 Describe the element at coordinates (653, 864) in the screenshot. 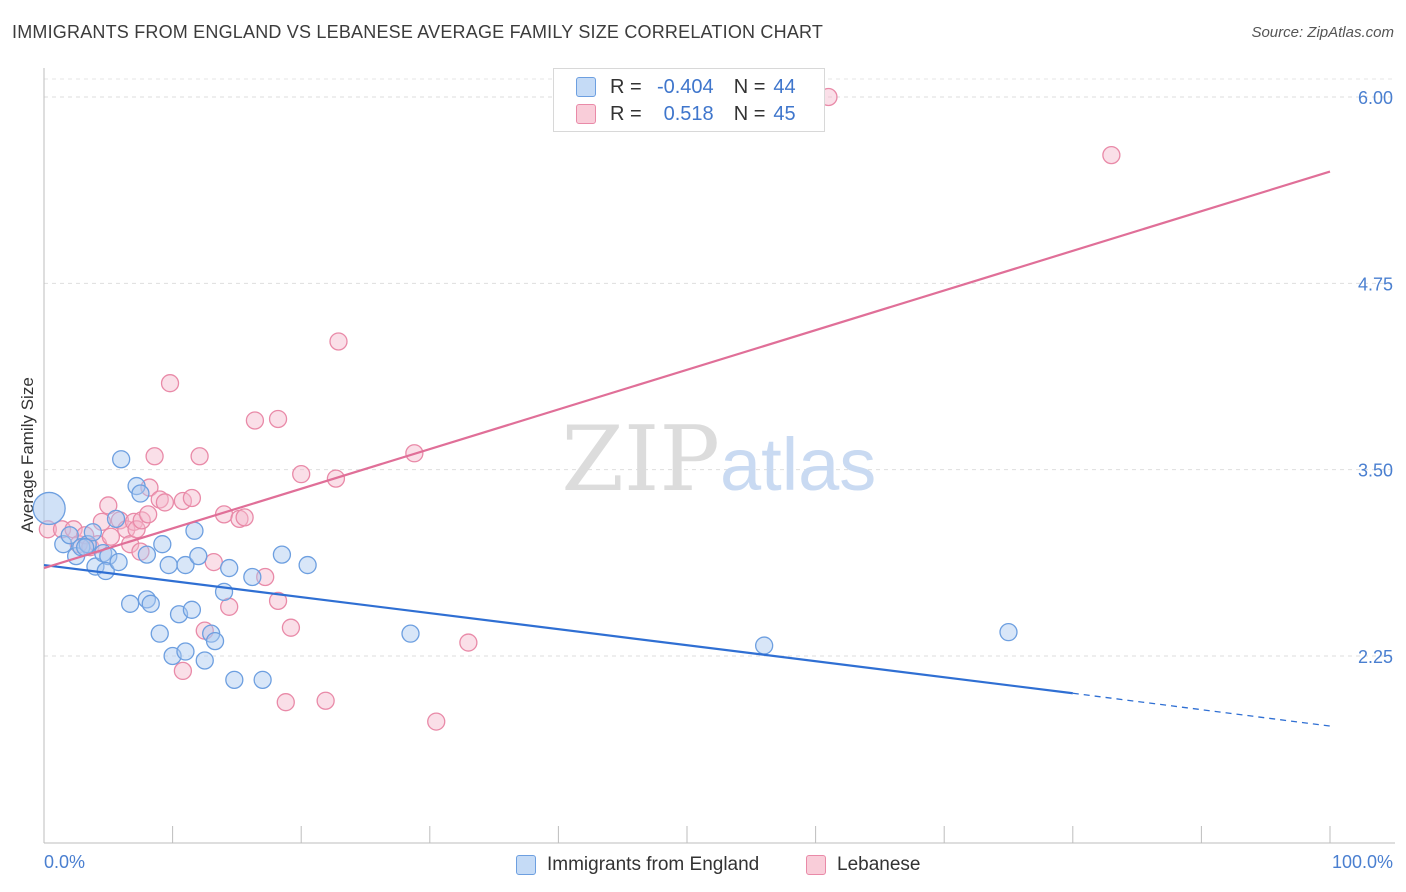

I see `legend-label: Immigrants from England` at that location.